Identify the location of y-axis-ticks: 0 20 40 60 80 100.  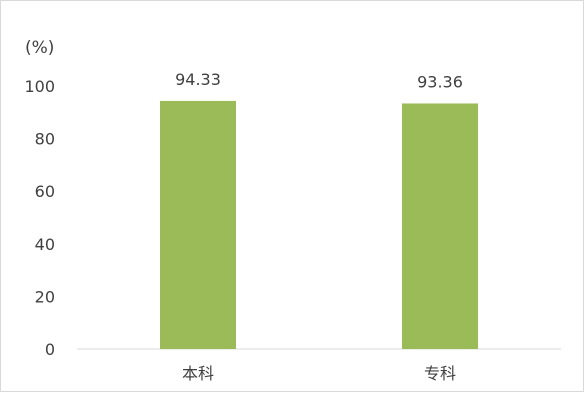
(39, 218).